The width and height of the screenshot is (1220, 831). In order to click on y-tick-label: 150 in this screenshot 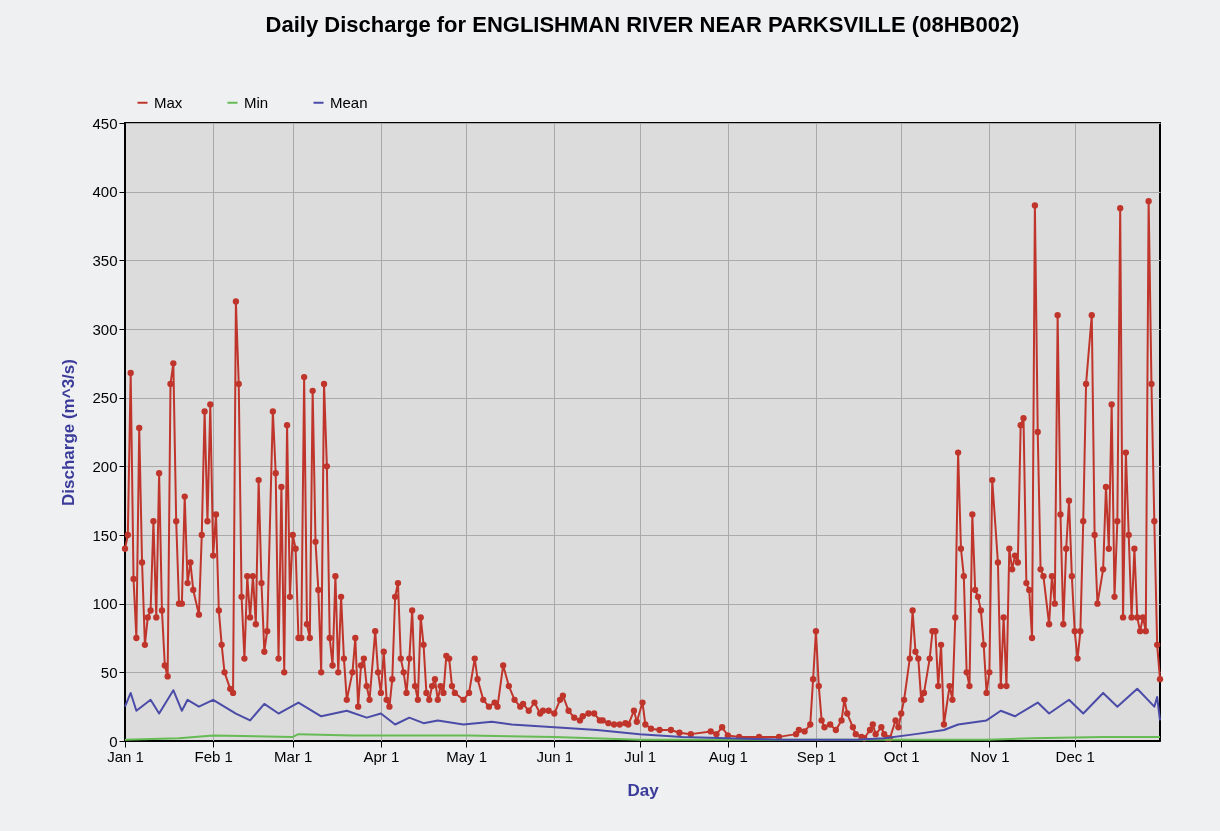, I will do `click(105, 535)`.